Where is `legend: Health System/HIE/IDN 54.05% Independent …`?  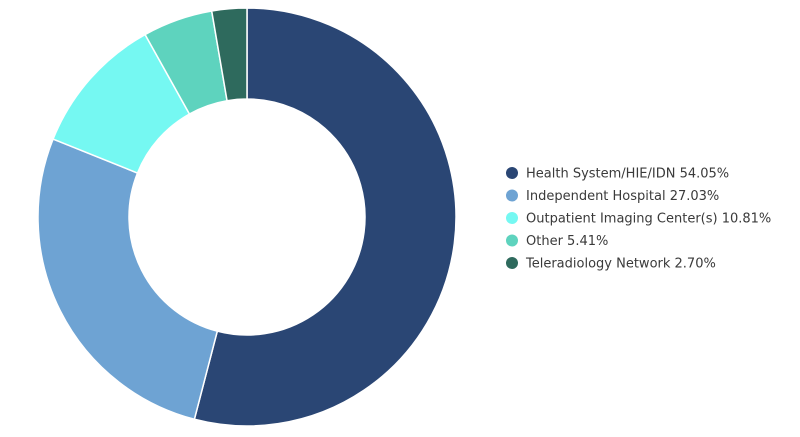
legend: Health System/HIE/IDN 54.05% Independent … is located at coordinates (638, 219).